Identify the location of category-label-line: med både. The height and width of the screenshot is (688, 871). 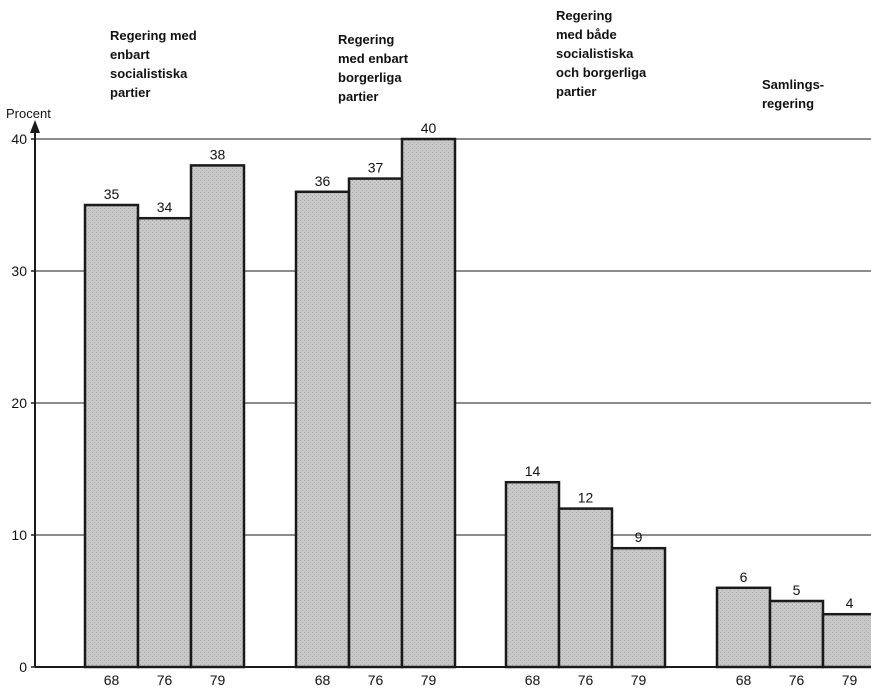
(586, 34).